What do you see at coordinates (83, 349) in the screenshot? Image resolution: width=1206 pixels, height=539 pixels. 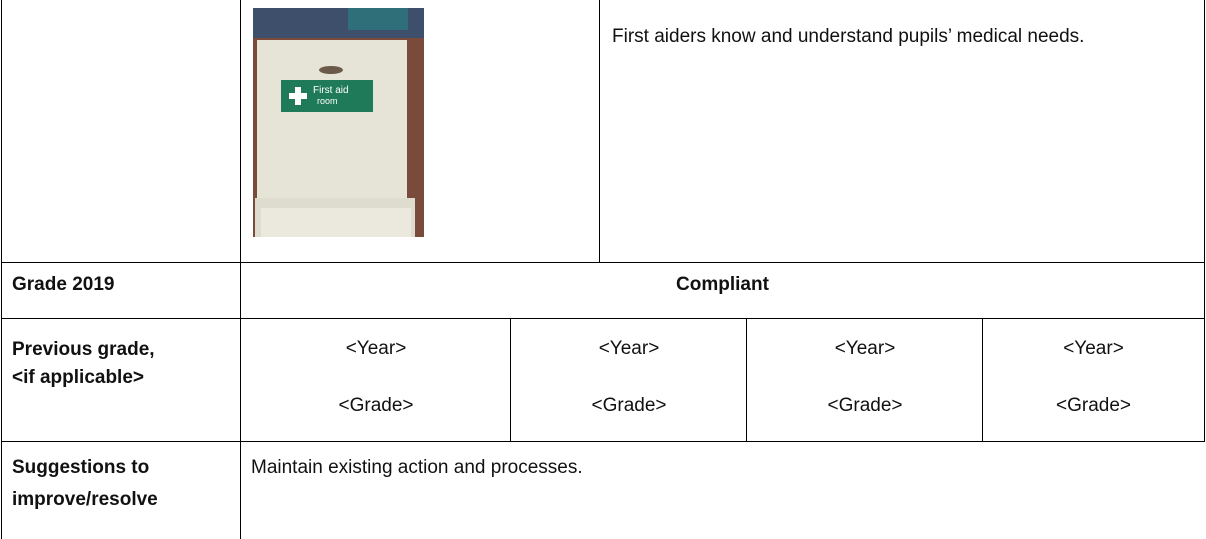 I see `row-label: Previous grade,` at bounding box center [83, 349].